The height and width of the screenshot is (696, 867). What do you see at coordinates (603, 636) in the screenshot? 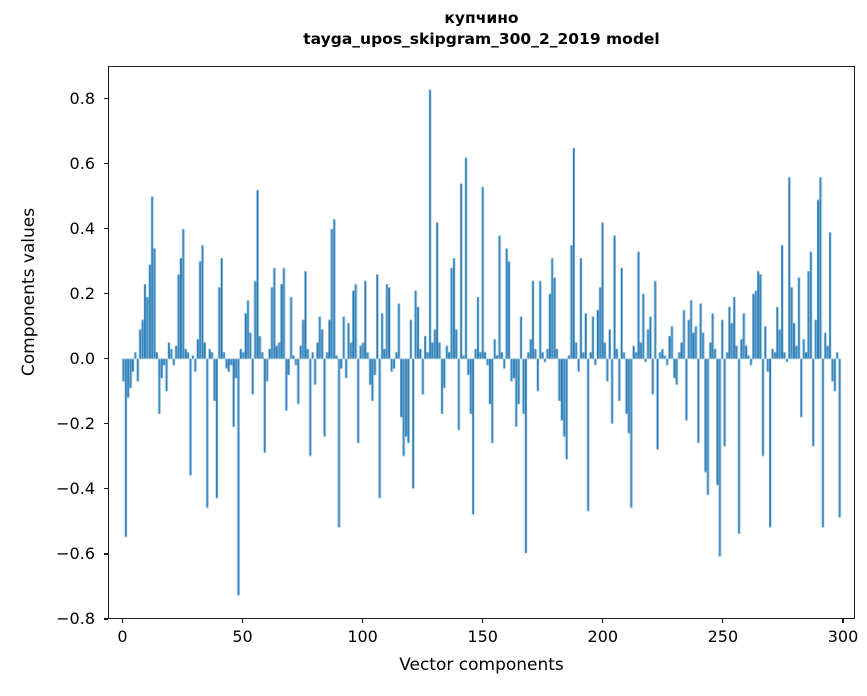
I see `x-tick-label: 200` at bounding box center [603, 636].